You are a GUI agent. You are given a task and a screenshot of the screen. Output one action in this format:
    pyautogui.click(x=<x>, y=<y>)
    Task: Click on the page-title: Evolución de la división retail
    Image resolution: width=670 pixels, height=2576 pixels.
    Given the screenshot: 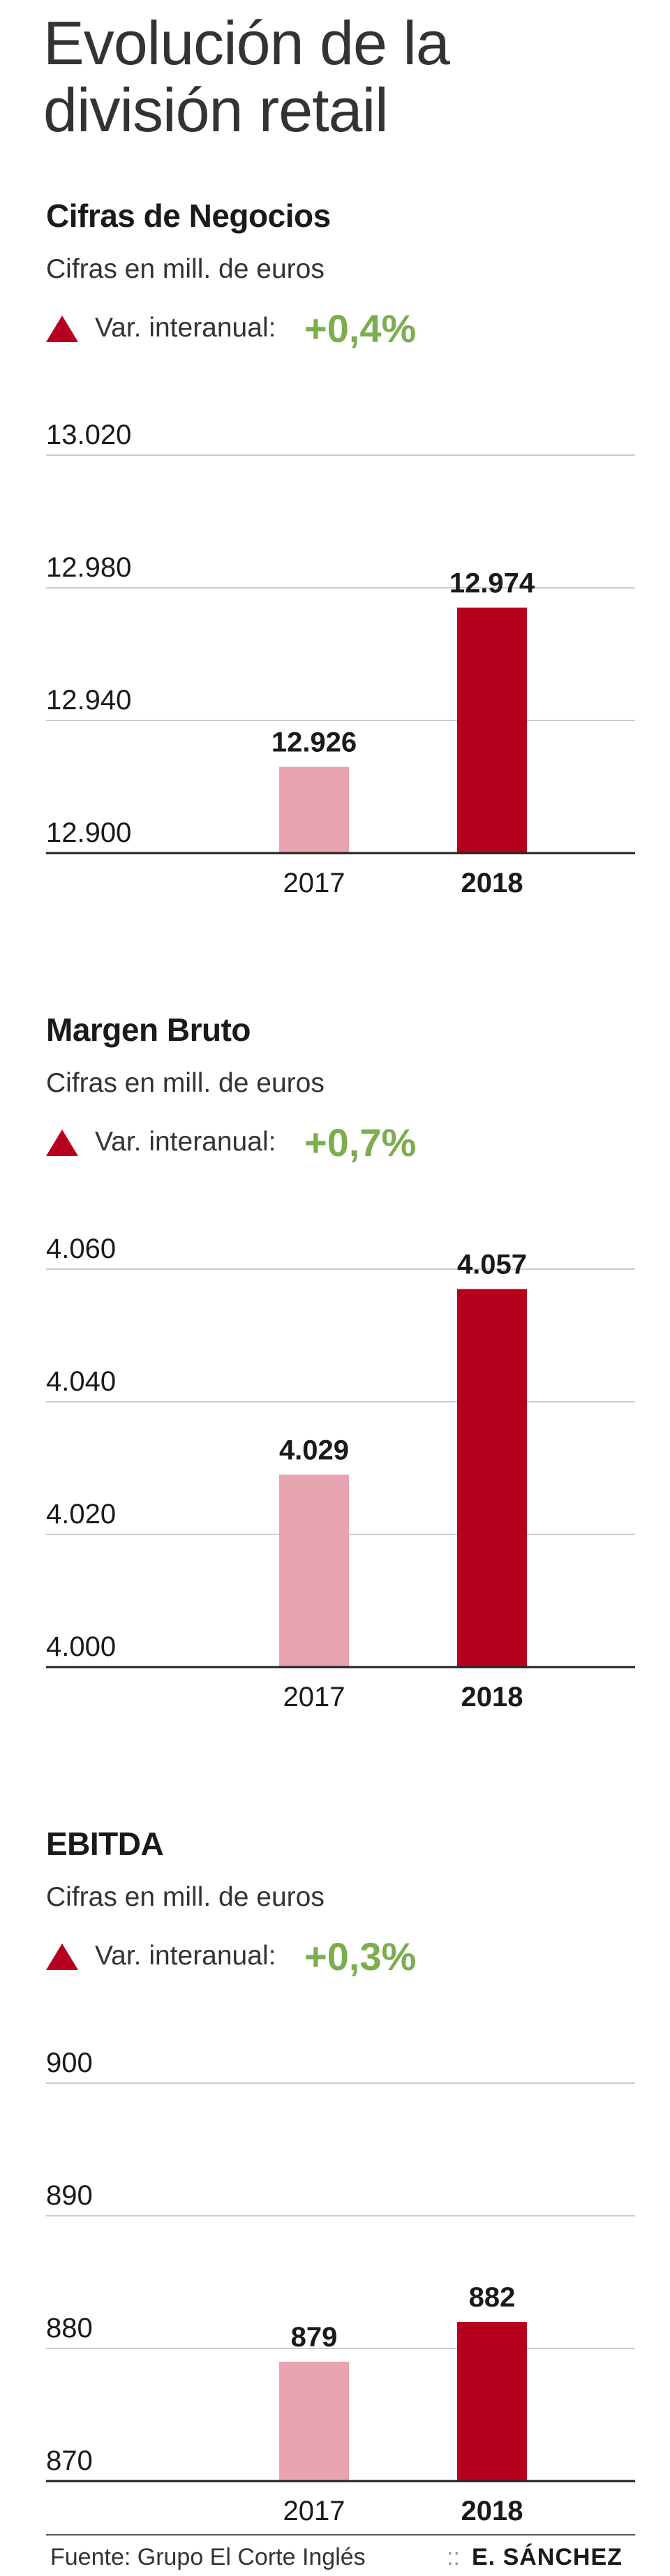 What is the action you would take?
    pyautogui.click(x=246, y=76)
    